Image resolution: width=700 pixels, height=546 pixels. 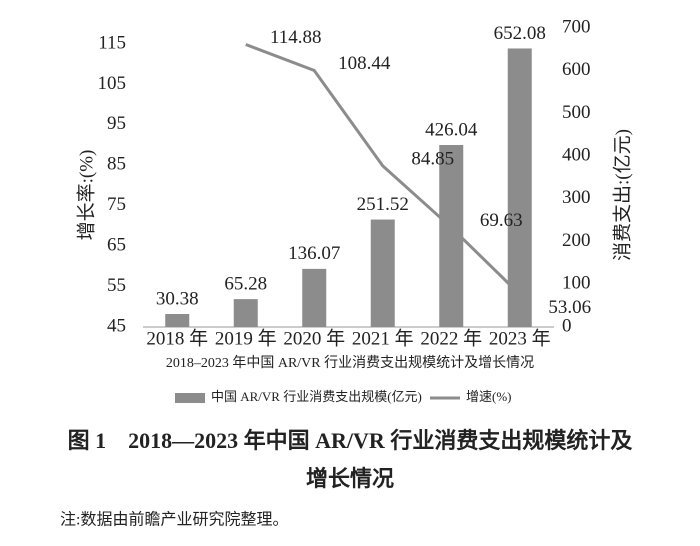 What do you see at coordinates (246, 338) in the screenshot?
I see `x-tick-label: 2019 年` at bounding box center [246, 338].